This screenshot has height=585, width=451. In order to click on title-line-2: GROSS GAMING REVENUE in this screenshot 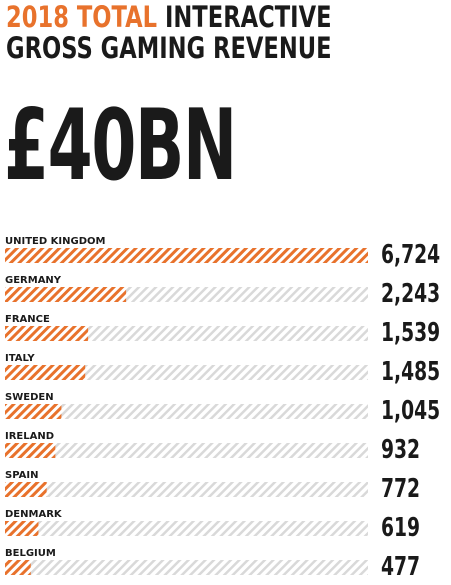, I will do `click(169, 48)`.